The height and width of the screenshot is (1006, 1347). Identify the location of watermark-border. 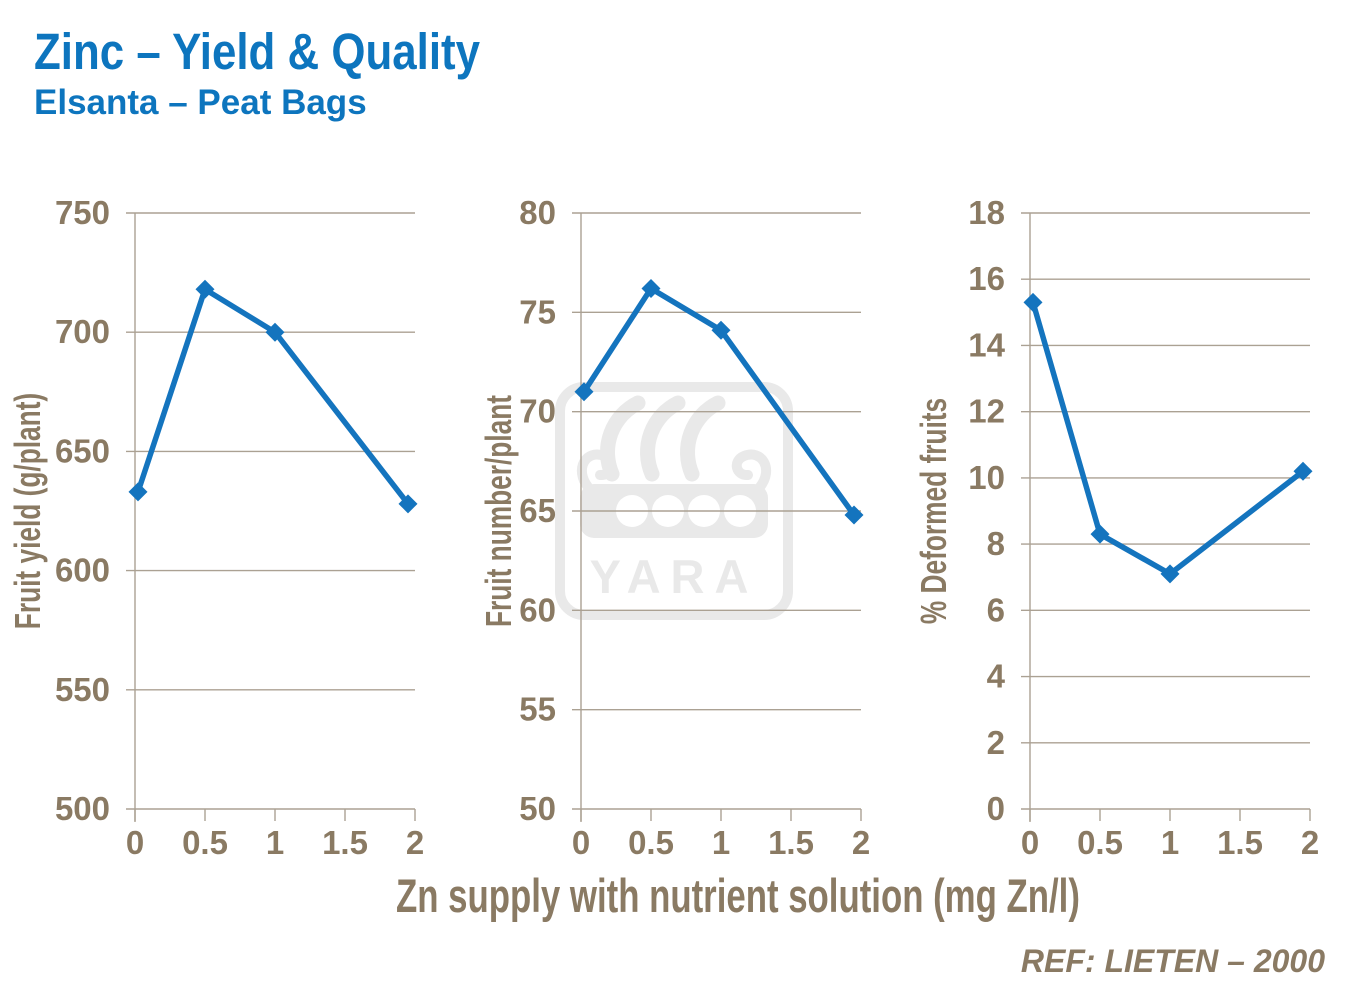
(674, 501).